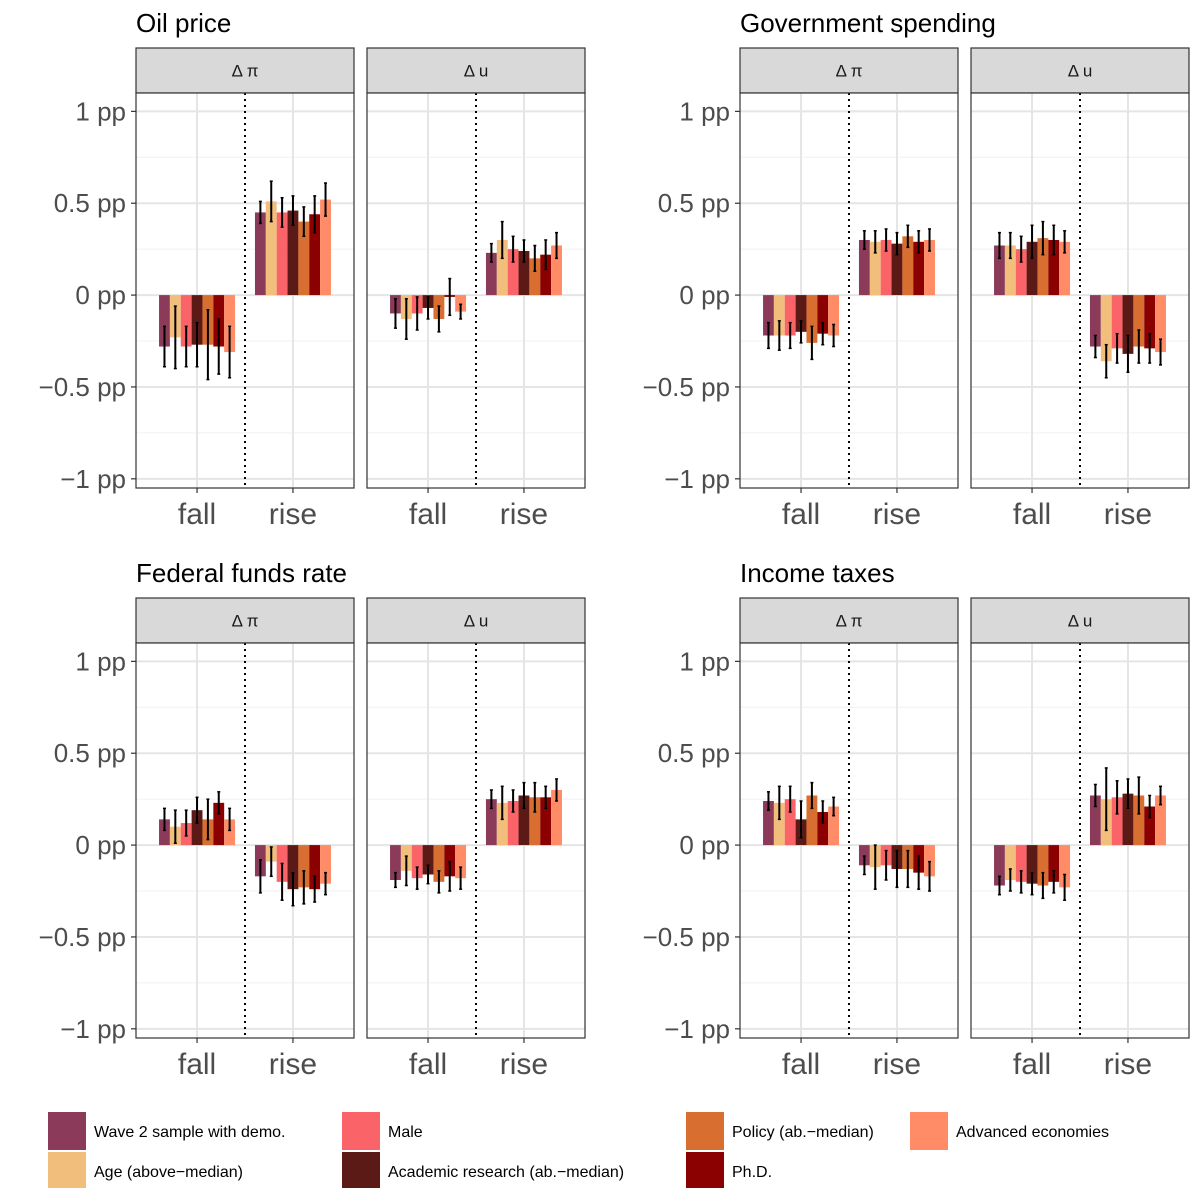 This screenshot has width=1192, height=1193. What do you see at coordinates (189, 1132) in the screenshot?
I see `legend-label: Wave 2 sample with demo.` at bounding box center [189, 1132].